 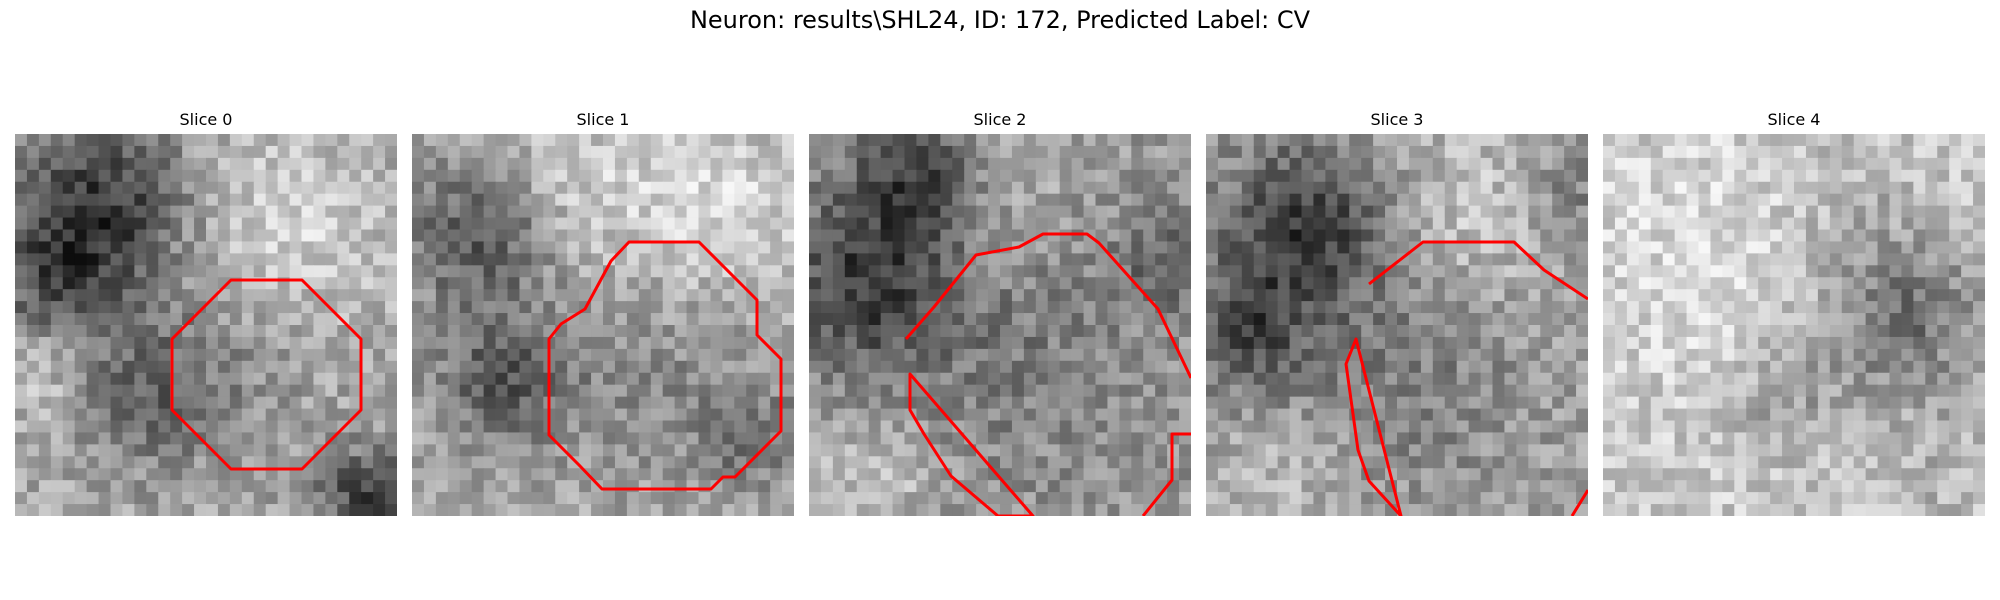 I want to click on slice-title-0: Slice 0, so click(x=206, y=119).